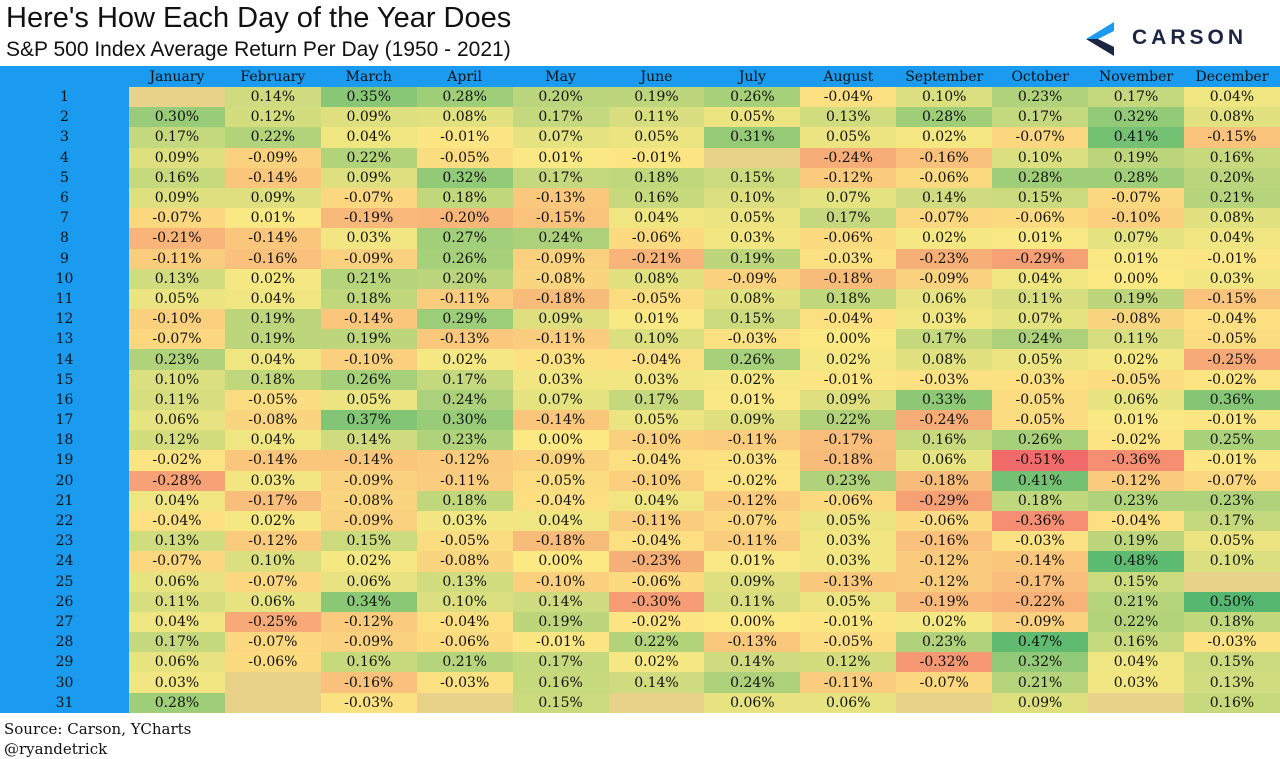 The height and width of the screenshot is (759, 1280). I want to click on day-label: 31, so click(64, 702).